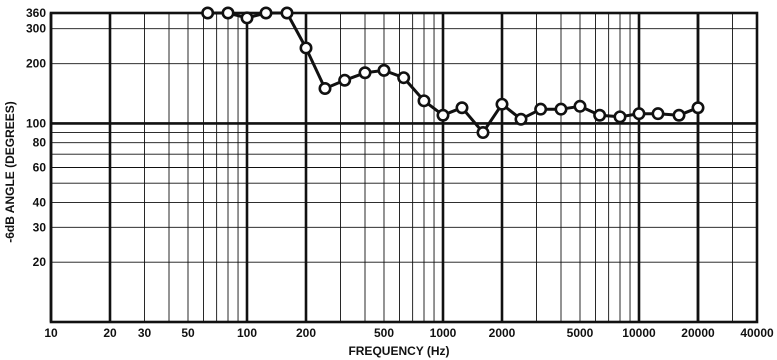 Image resolution: width=777 pixels, height=360 pixels. I want to click on y-tick-label: 40, so click(40, 202).